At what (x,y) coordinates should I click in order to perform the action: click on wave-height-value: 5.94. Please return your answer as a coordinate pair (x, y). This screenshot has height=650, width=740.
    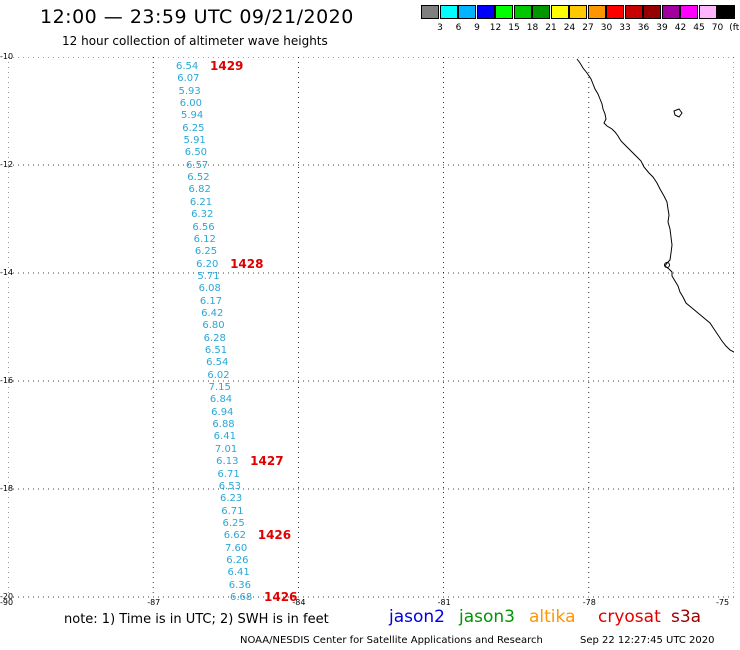
    Looking at the image, I should click on (192, 116).